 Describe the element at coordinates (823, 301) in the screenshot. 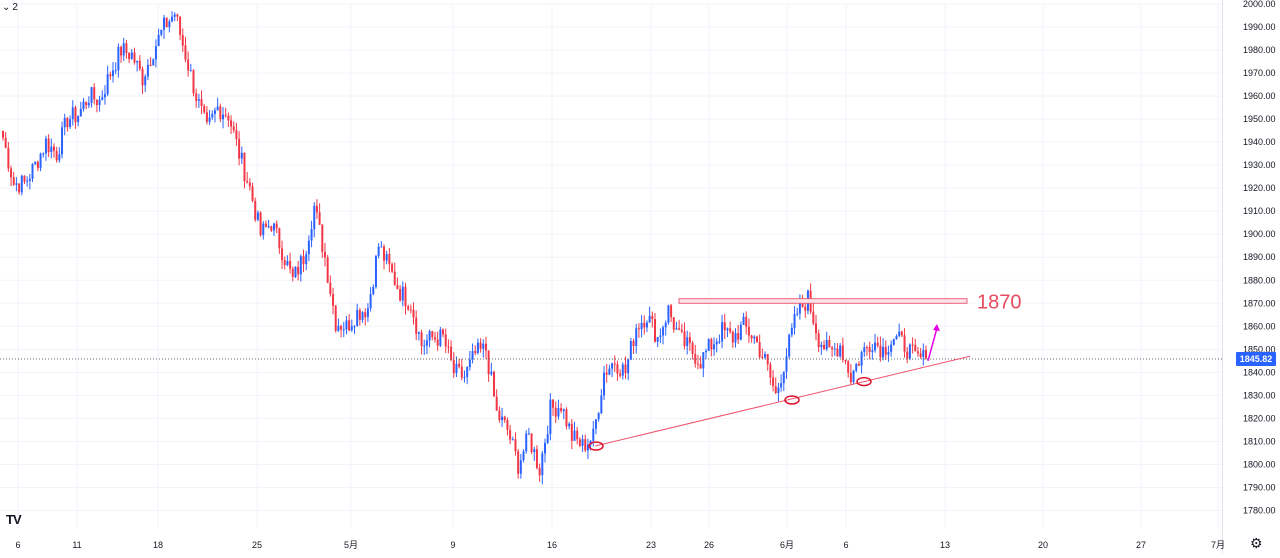

I see `resistance-zone` at that location.